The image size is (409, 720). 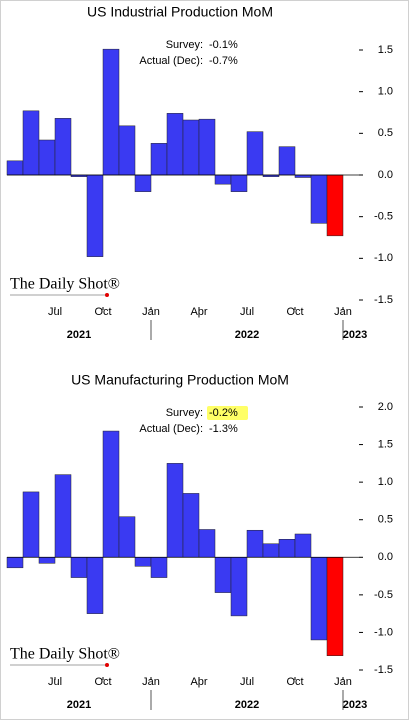 What do you see at coordinates (223, 45) in the screenshot?
I see `annotation-value: -0.1%` at bounding box center [223, 45].